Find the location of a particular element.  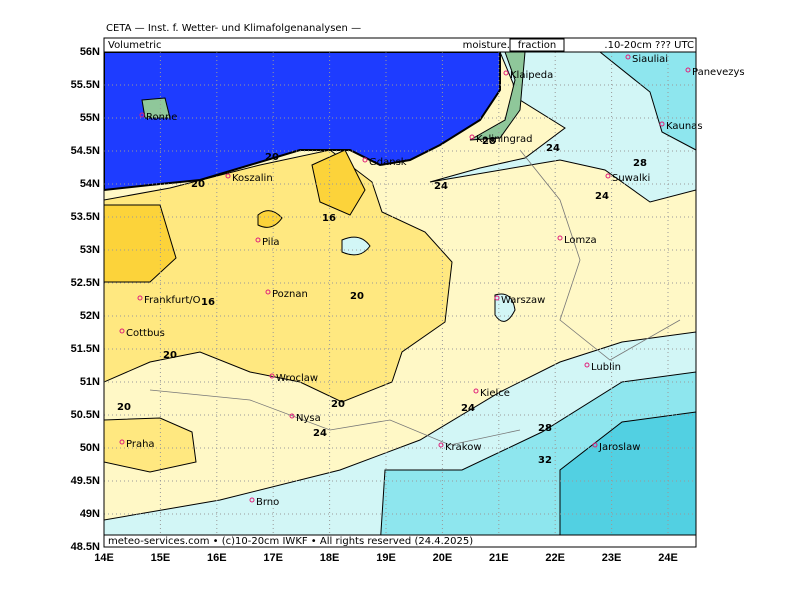

lon-label: 23E is located at coordinates (612, 558).